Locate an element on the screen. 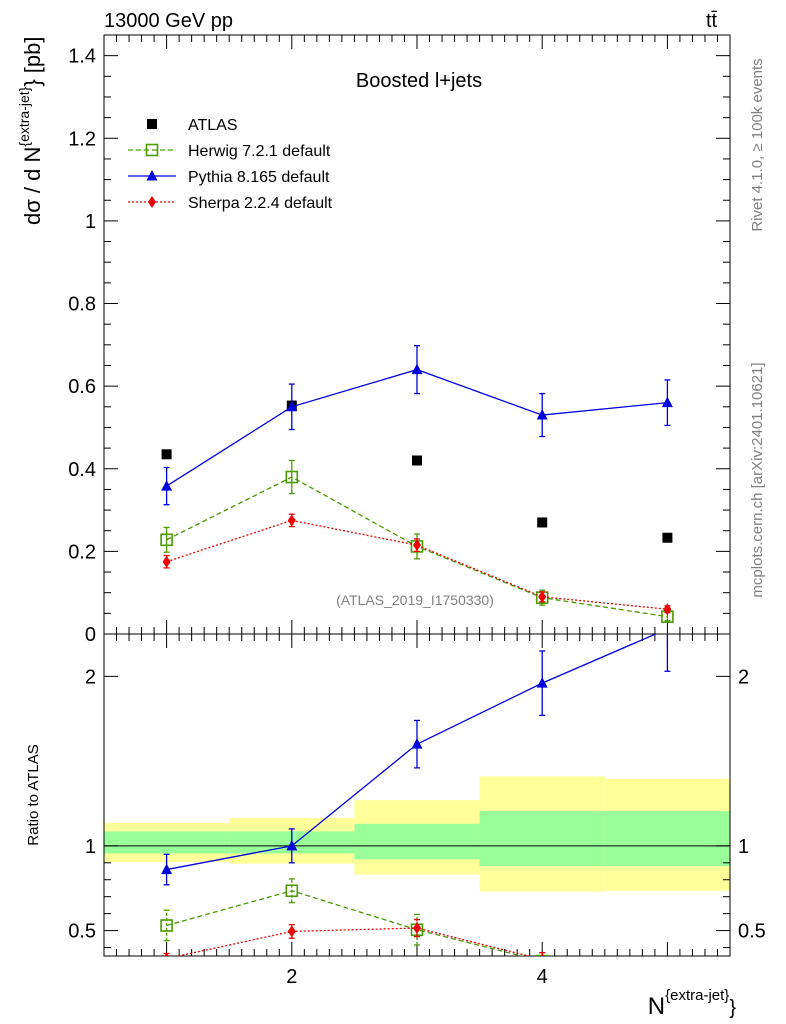 This screenshot has height=1024, width=786. ratio-ylabel: Ratio to ATLAS is located at coordinates (33, 794).